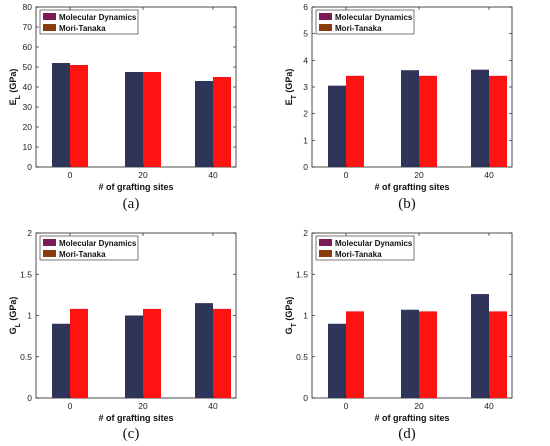 The image size is (550, 446). What do you see at coordinates (291, 316) in the screenshot?
I see `y-axis-label: GT (GPa)` at bounding box center [291, 316].